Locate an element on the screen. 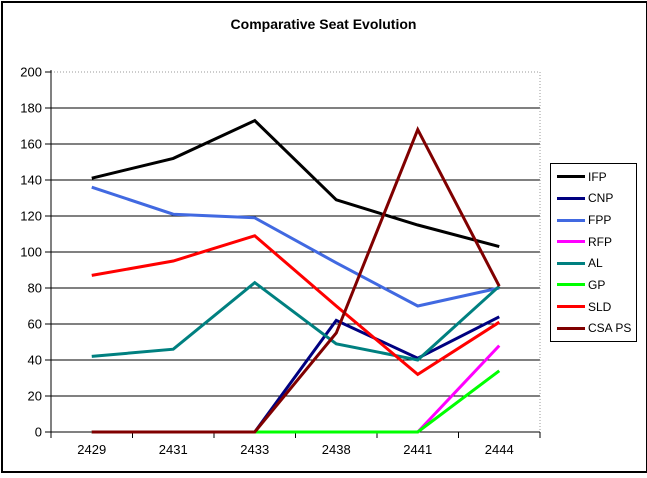 The height and width of the screenshot is (478, 647). legend-label: FPP is located at coordinates (600, 220).